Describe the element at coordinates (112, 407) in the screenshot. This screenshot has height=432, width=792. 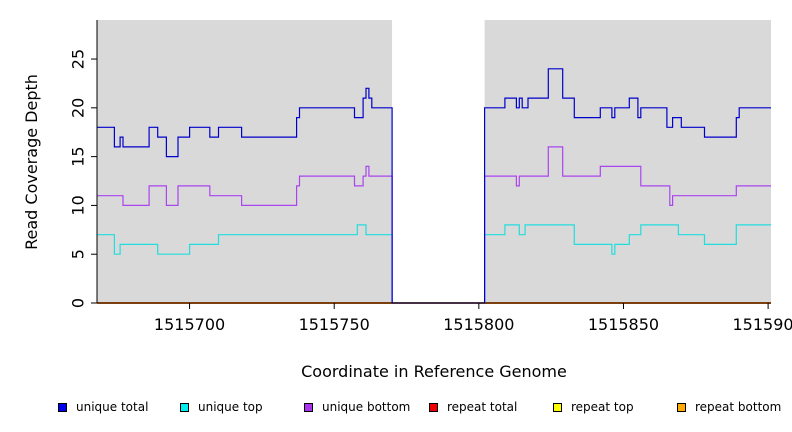
I see `legend-label-unique-total: unique total` at that location.